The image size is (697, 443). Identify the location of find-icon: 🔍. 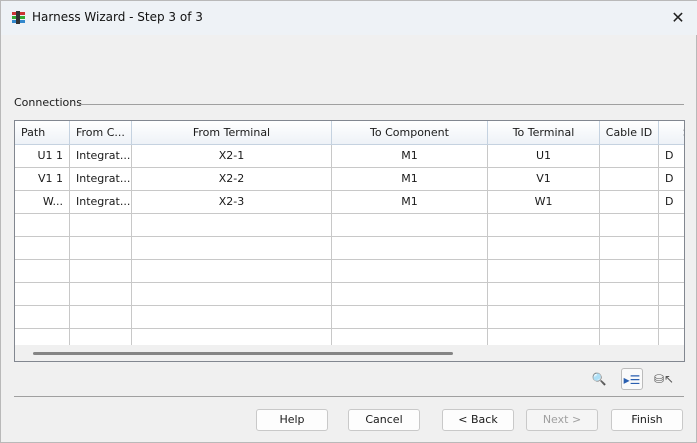
(599, 379).